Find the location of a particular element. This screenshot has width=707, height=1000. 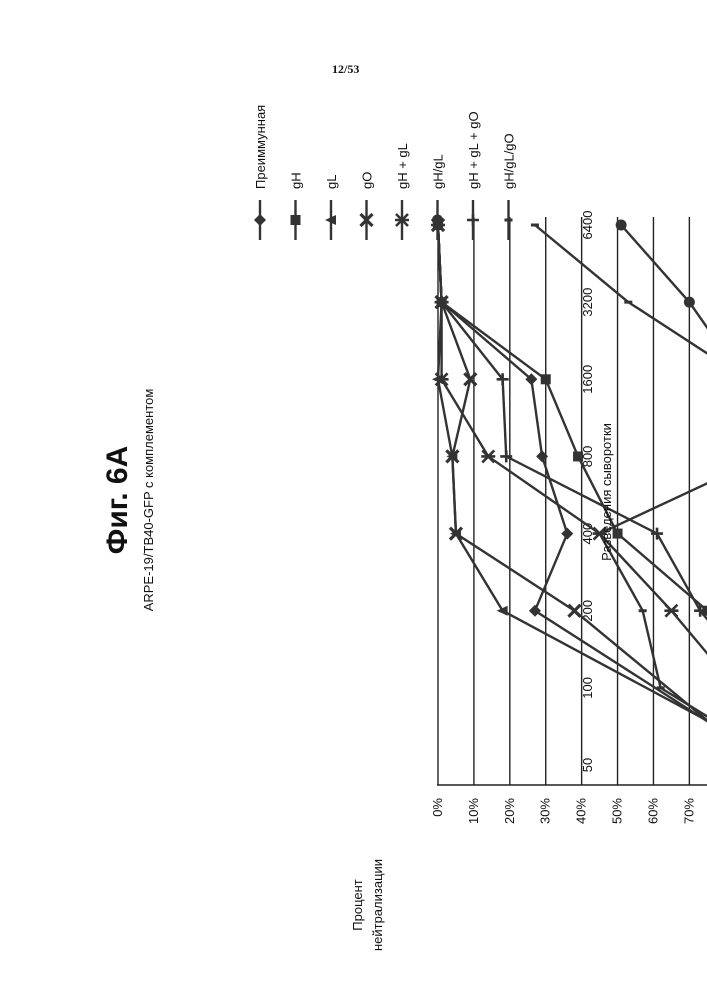

x-tick-label: 50 is located at coordinates (587, 765).